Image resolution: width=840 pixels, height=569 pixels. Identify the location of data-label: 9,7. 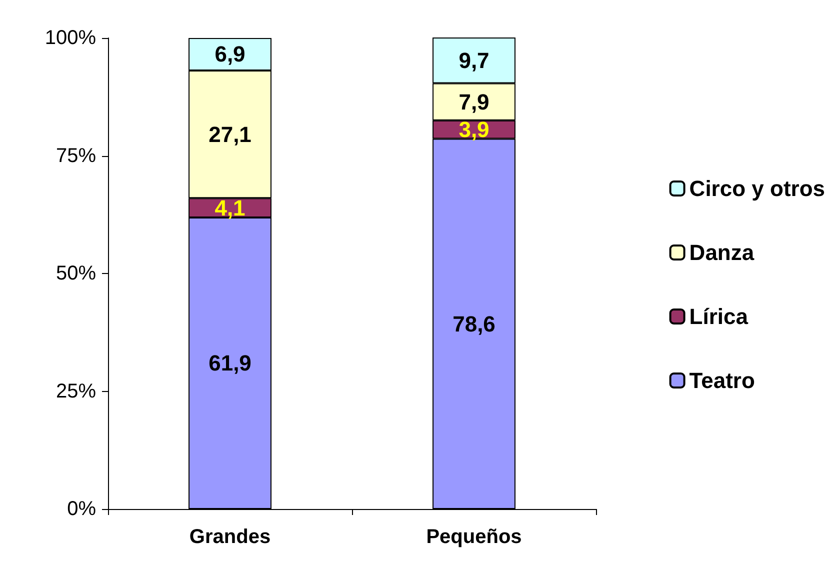
(474, 60).